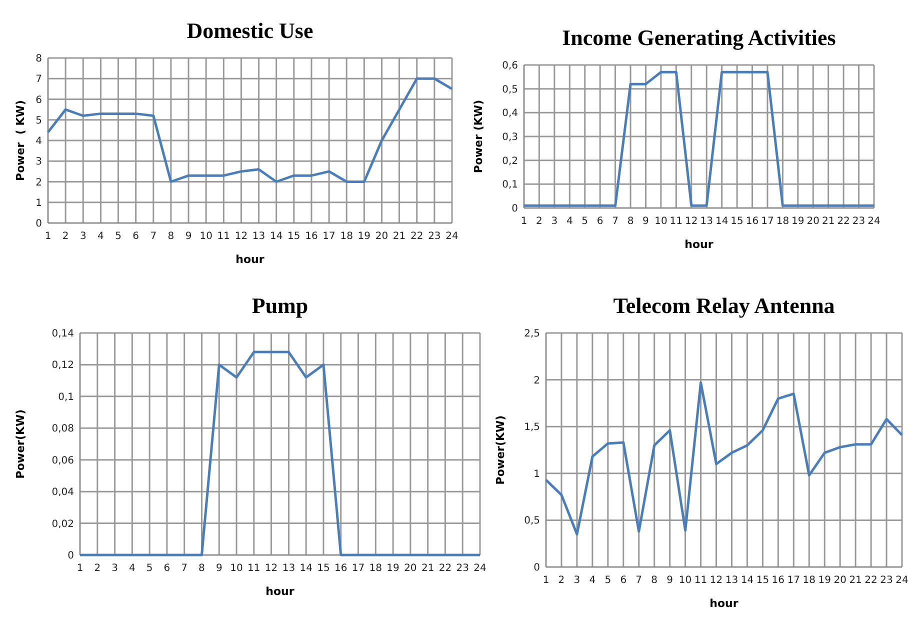 The width and height of the screenshot is (916, 623). Describe the element at coordinates (280, 305) in the screenshot. I see `chart-title: Pump` at that location.